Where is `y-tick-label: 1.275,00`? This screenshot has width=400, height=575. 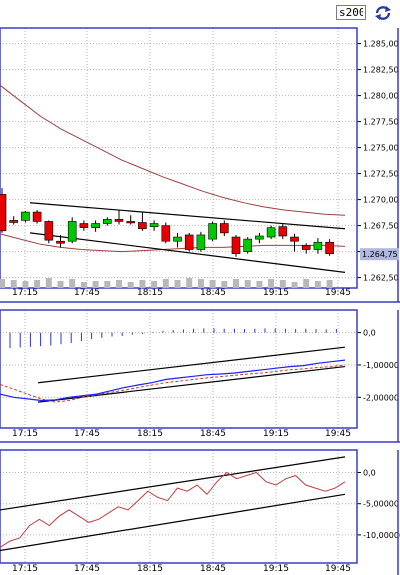
y-tick-label: 1.275,00 is located at coordinates (381, 148).